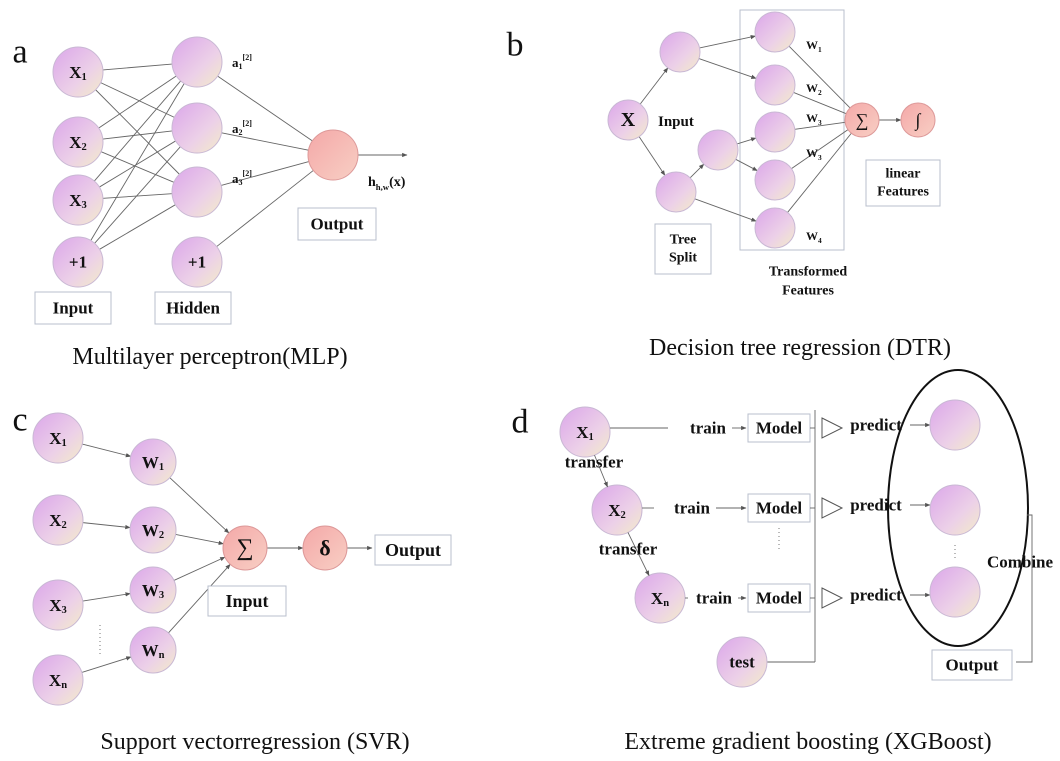 Image resolution: width=1060 pixels, height=761 pixels. I want to click on label: Wn, so click(153, 651).